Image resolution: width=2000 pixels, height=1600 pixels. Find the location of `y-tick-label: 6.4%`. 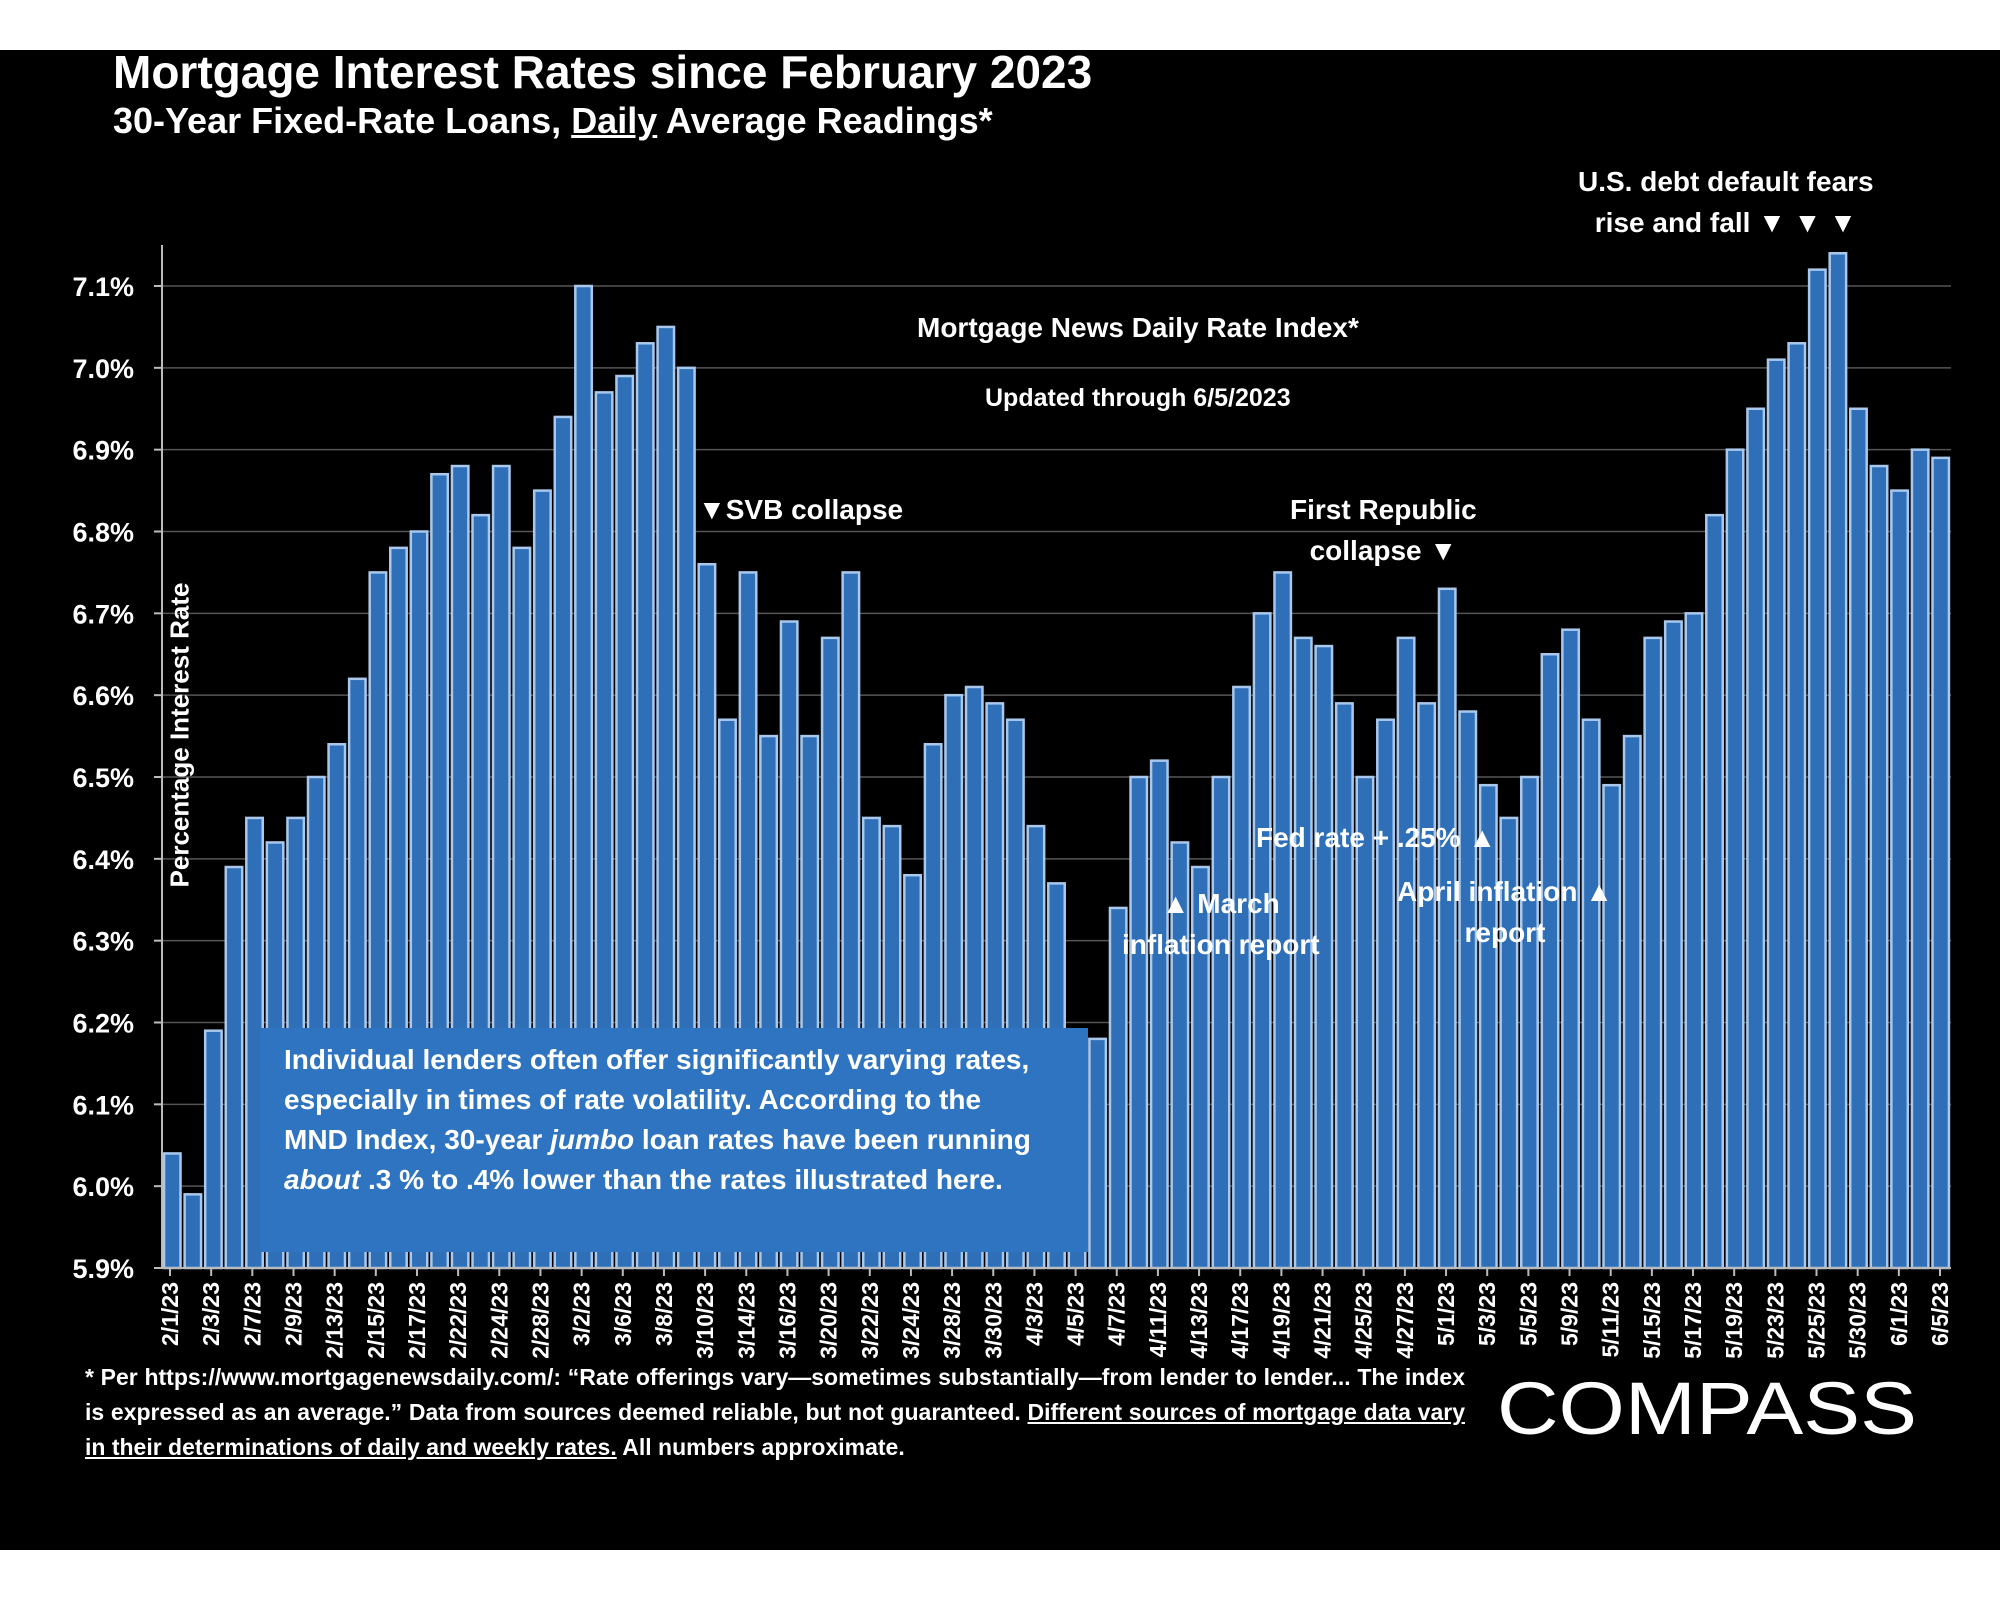

y-tick-label: 6.4% is located at coordinates (103, 860).